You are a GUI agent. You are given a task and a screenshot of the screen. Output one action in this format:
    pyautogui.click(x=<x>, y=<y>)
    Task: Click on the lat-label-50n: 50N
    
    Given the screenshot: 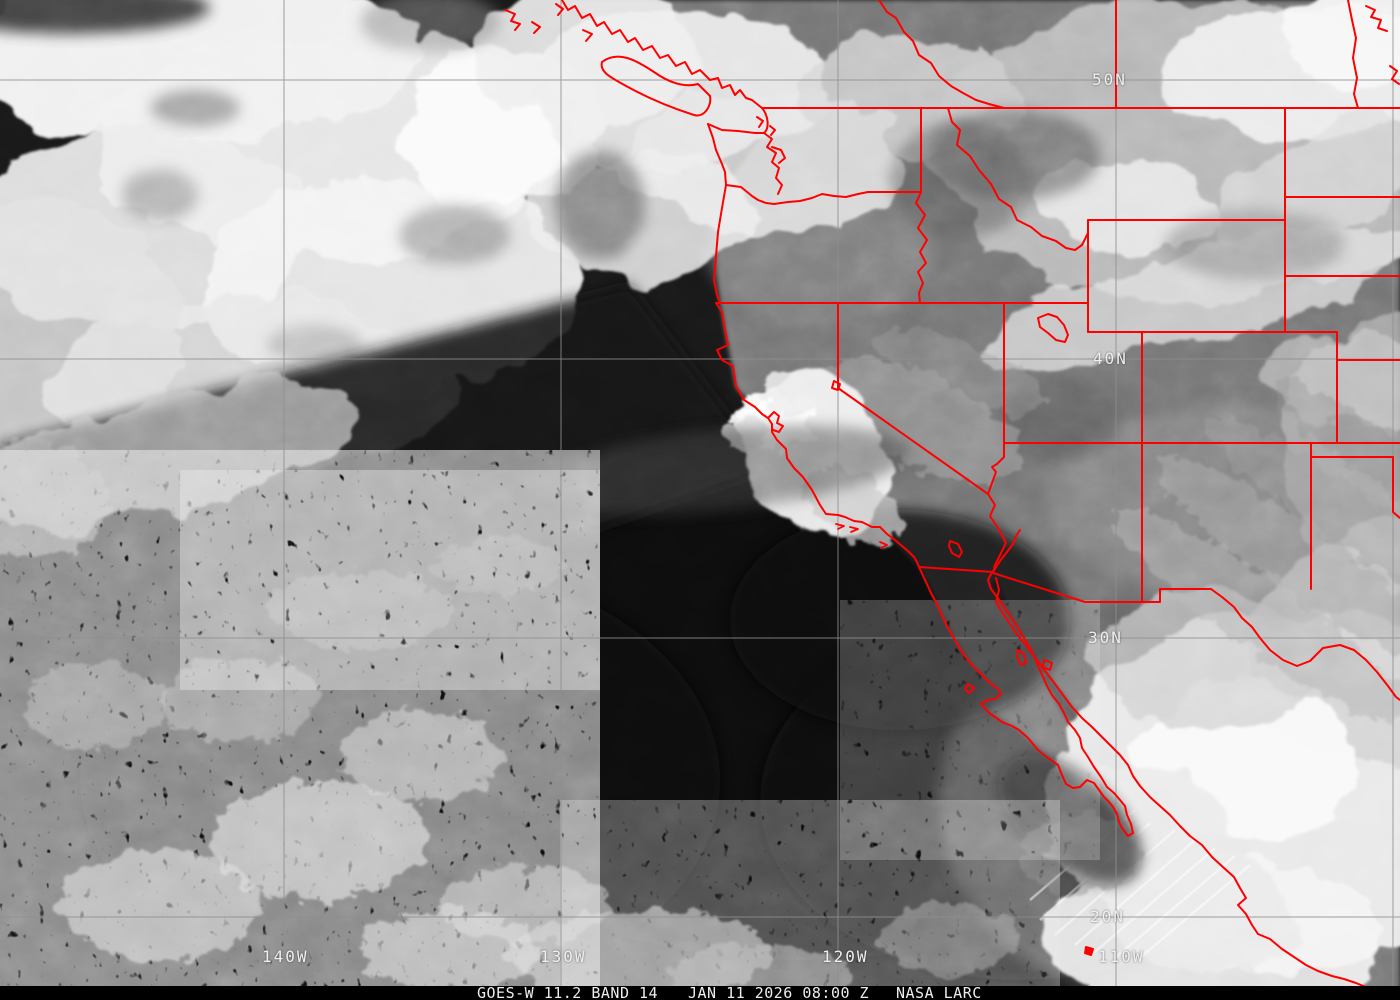 What is the action you would take?
    pyautogui.click(x=1109, y=79)
    